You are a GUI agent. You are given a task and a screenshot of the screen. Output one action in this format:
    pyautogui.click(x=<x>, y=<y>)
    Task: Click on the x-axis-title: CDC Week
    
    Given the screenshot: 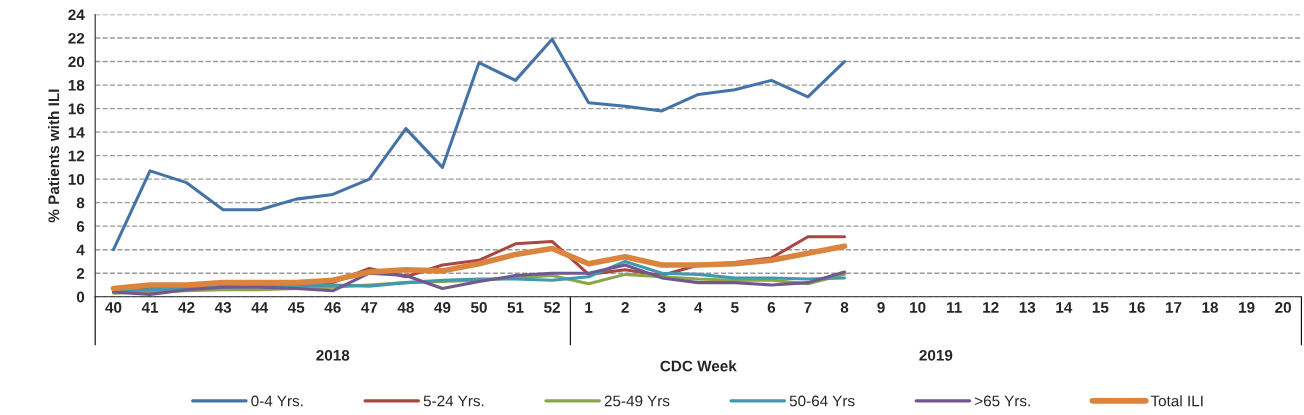 What is the action you would take?
    pyautogui.click(x=698, y=366)
    